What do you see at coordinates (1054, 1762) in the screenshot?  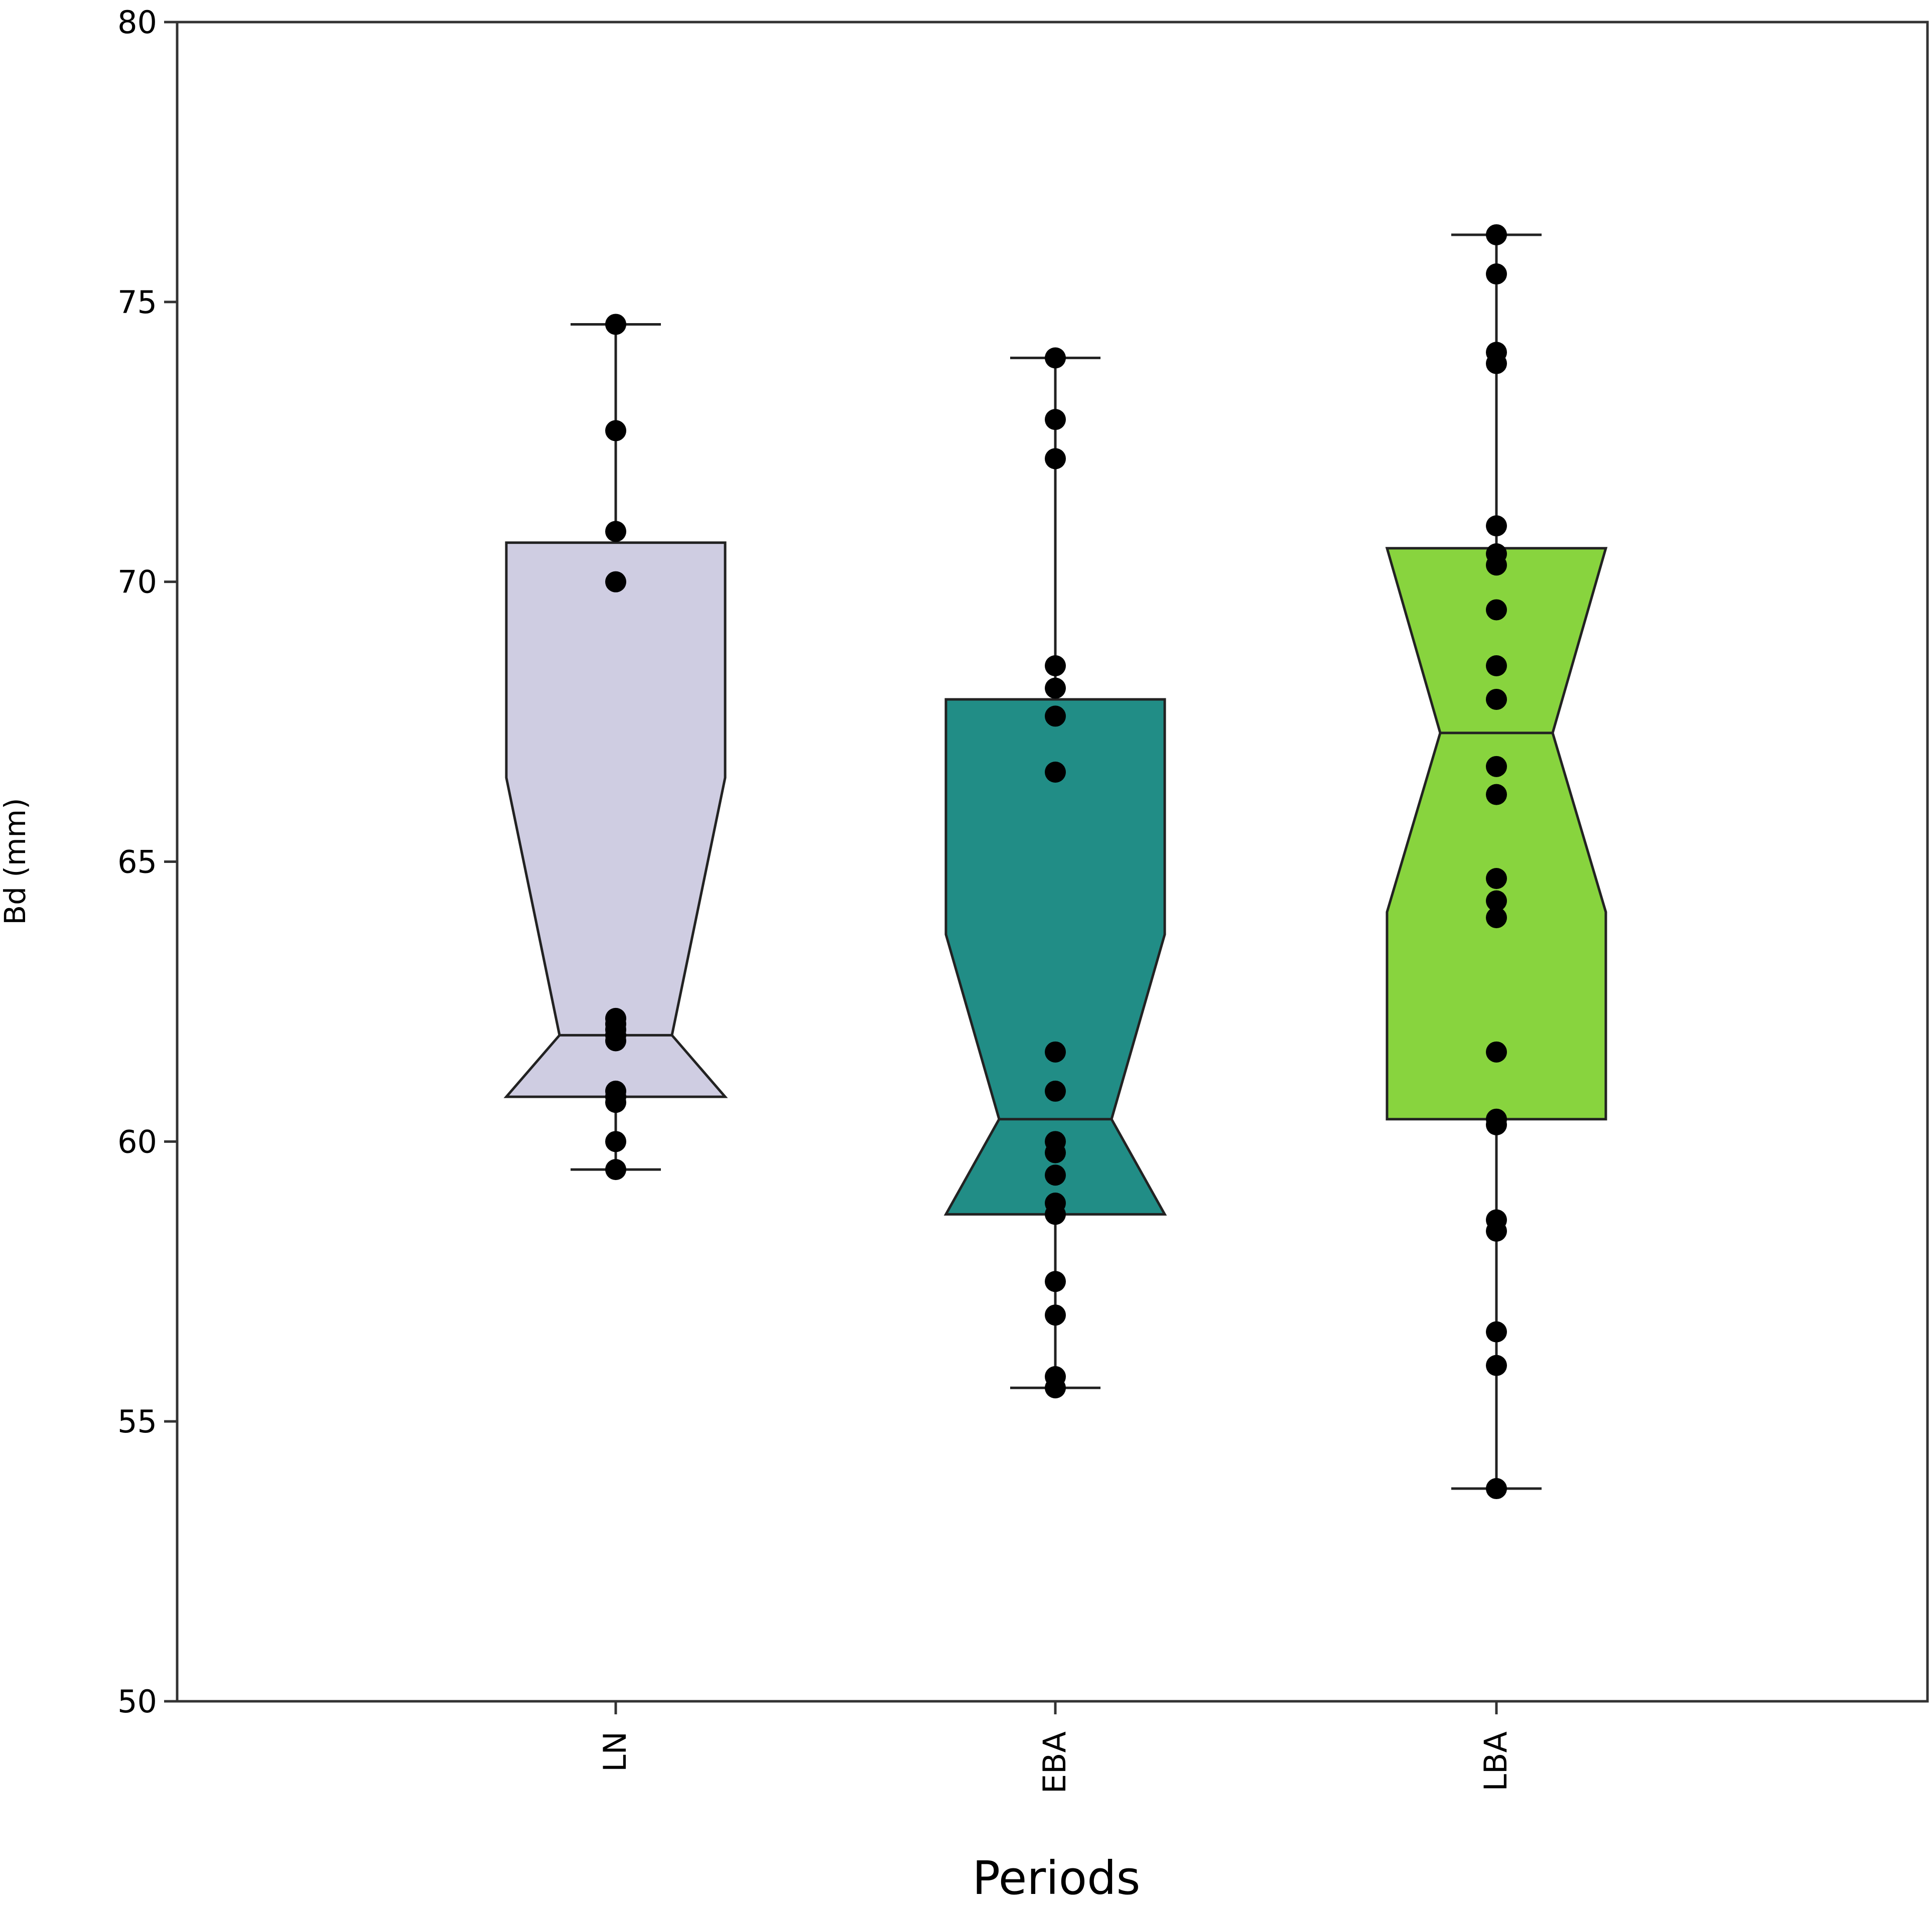 I see `x-tick-label: EBA` at bounding box center [1054, 1762].